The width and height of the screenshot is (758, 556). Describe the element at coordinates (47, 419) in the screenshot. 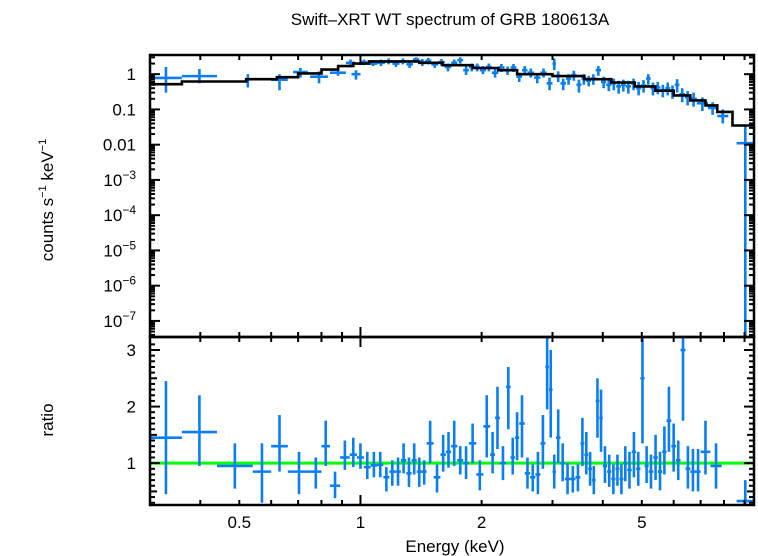

I see `ratio-y-axis-label: ratio` at that location.